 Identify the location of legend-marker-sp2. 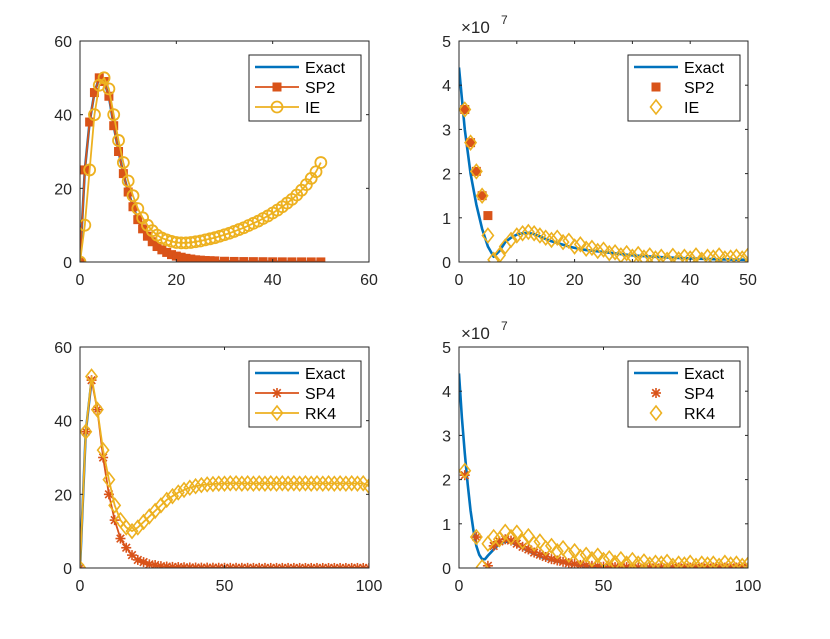
(277, 87).